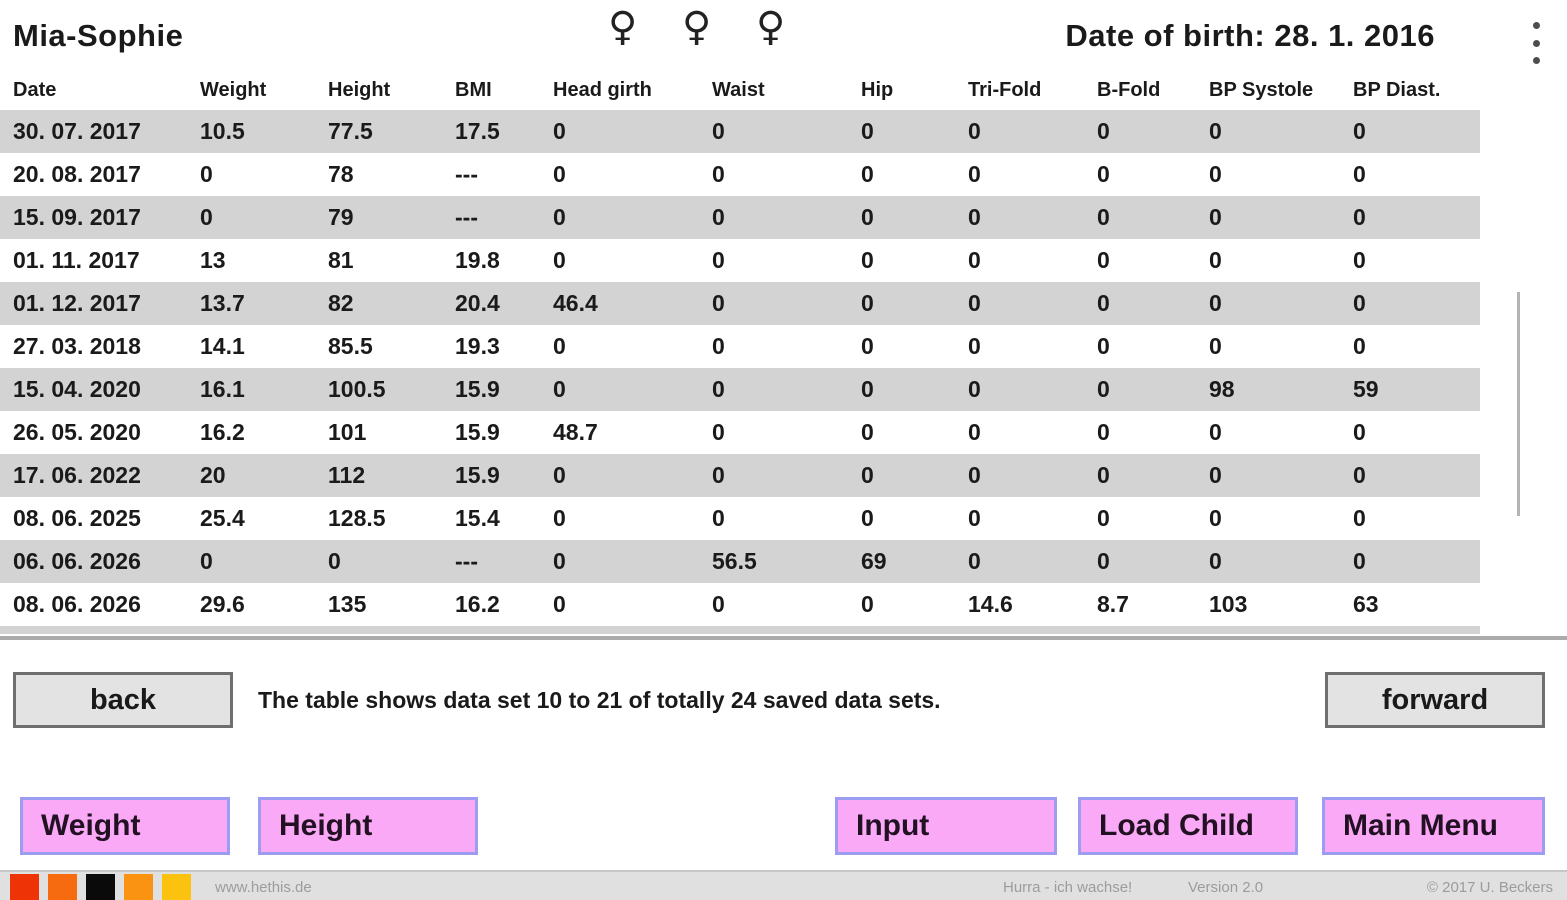 The height and width of the screenshot is (900, 1567). Describe the element at coordinates (347, 604) in the screenshot. I see `table-cell: 135` at that location.